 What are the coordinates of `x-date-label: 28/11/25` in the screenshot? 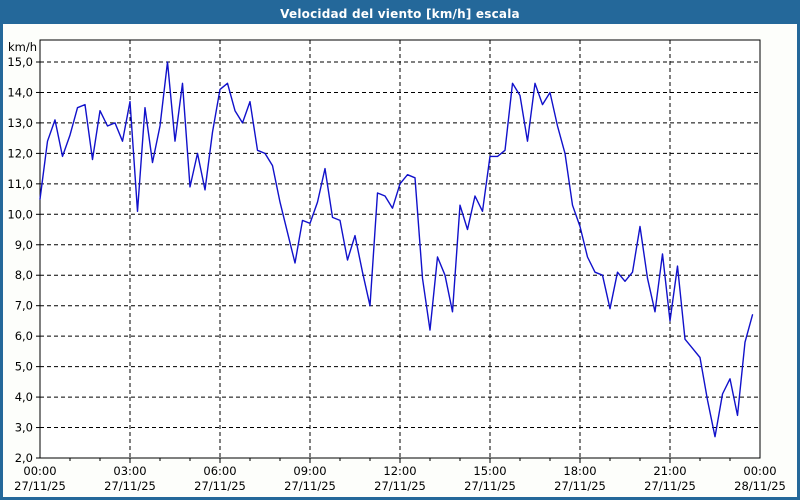 It's located at (760, 486).